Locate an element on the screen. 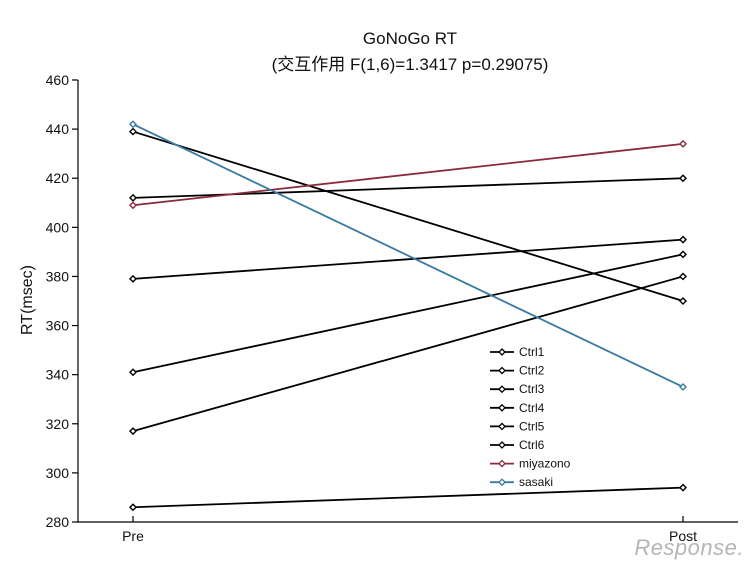 The image size is (756, 567). series-ctrl6 is located at coordinates (408, 497).